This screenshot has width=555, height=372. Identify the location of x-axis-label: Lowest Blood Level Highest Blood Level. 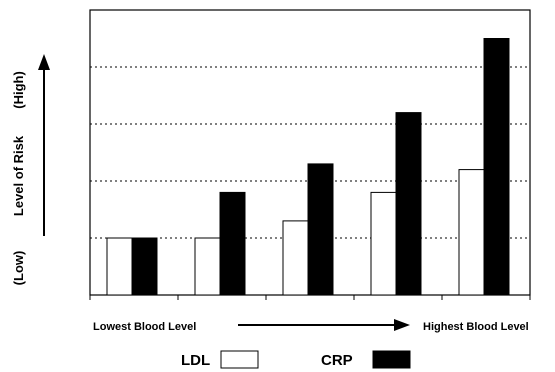
(311, 326).